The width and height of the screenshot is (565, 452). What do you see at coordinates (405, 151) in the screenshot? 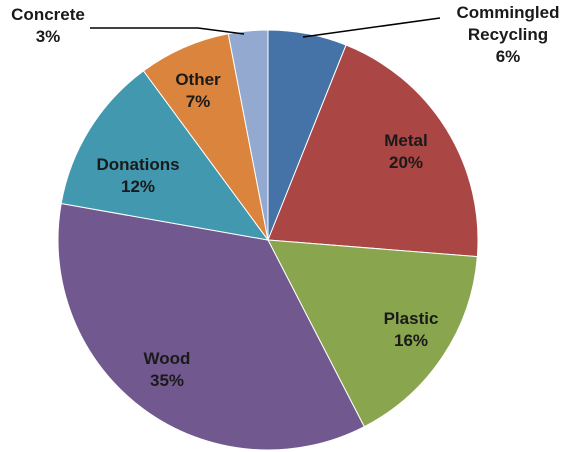
I see `label-metal: Metal 20%` at bounding box center [405, 151].